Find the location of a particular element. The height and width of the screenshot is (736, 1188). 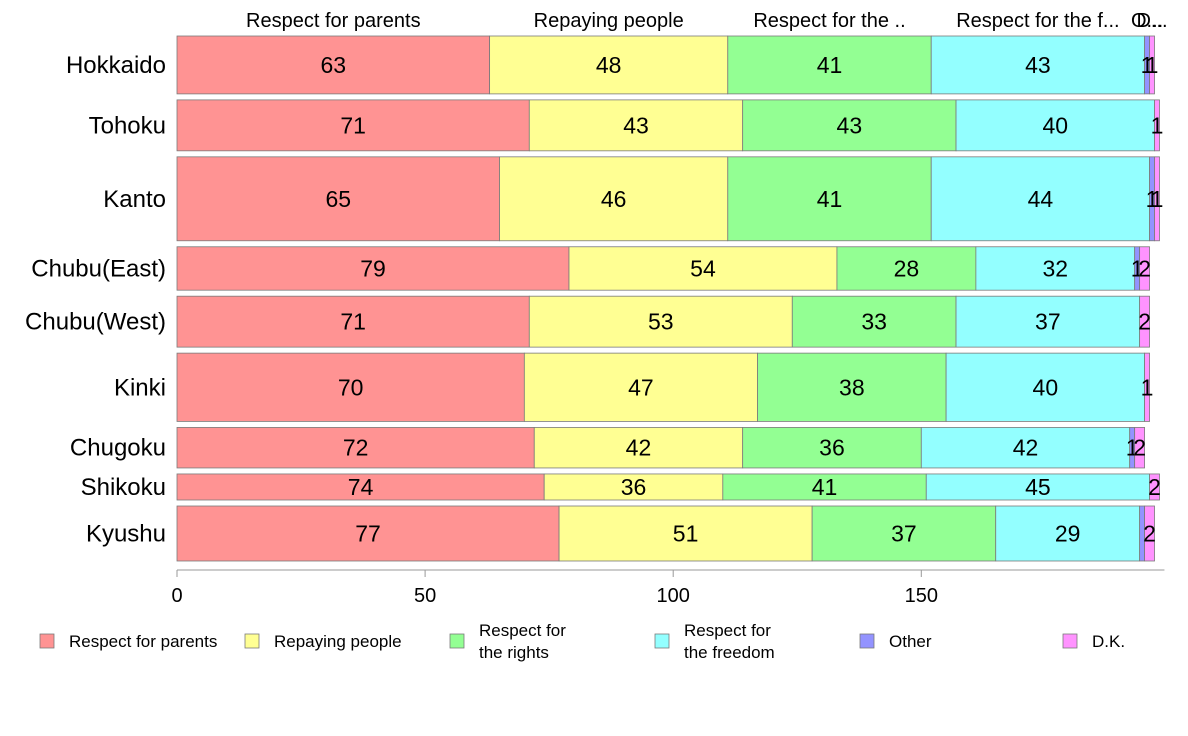

legend-label: Repaying people is located at coordinates (338, 641).